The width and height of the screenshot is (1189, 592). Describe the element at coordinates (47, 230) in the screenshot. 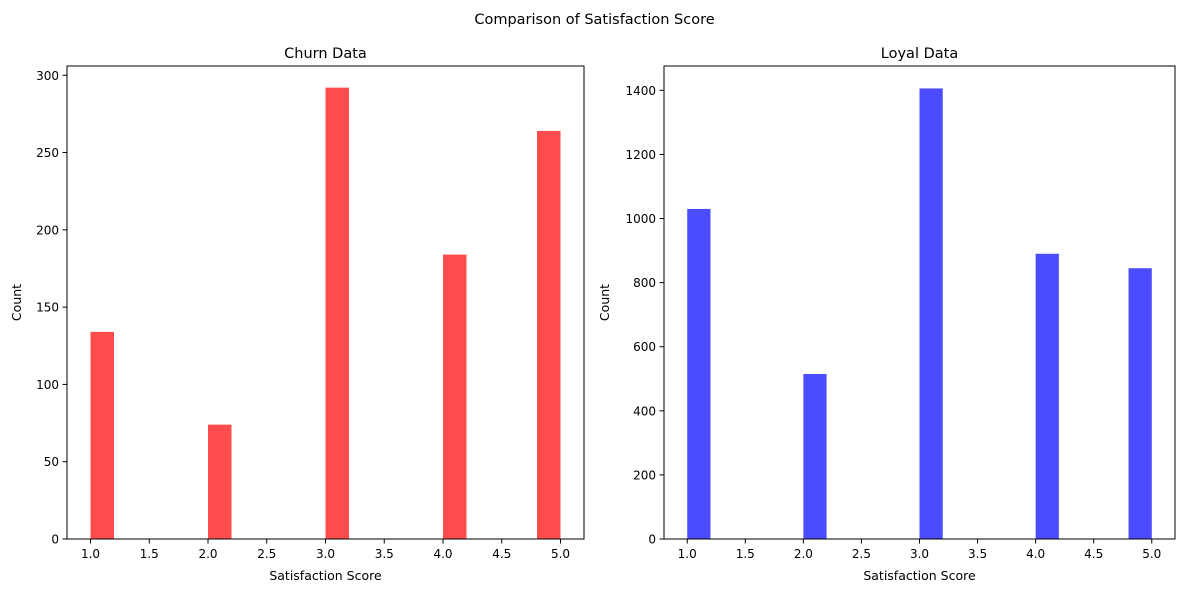

I see `churn-y-tick-label: 200` at that location.